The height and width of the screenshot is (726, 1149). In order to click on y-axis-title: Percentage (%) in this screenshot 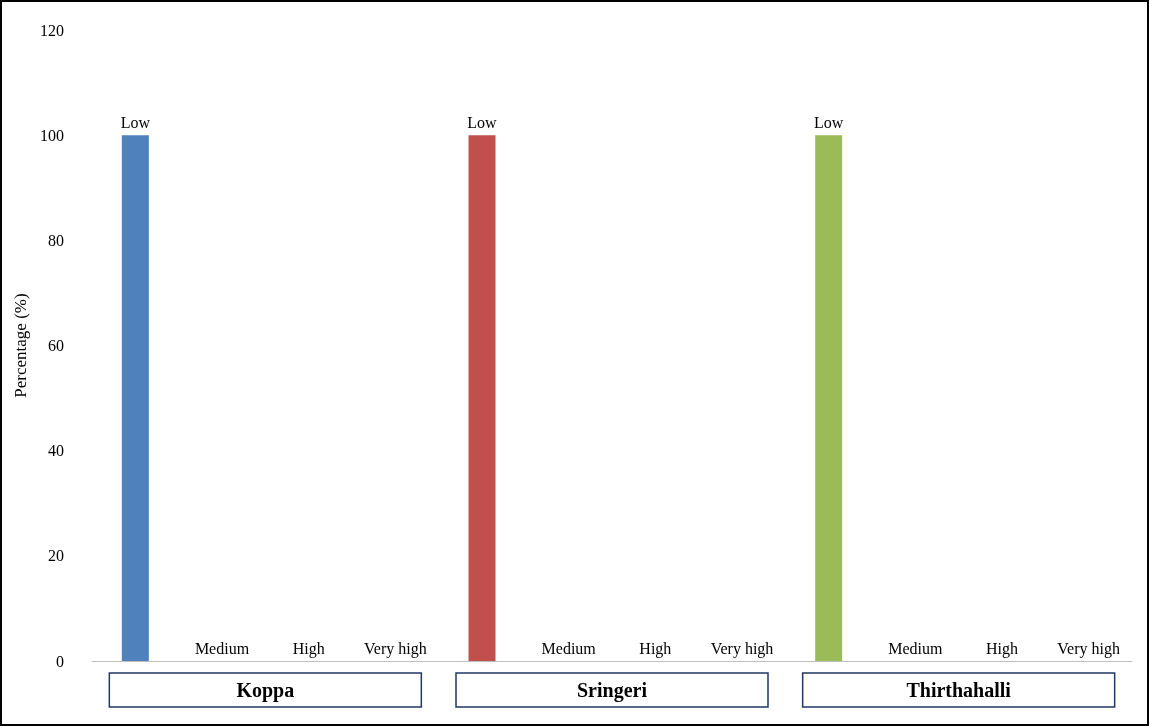, I will do `click(21, 345)`.